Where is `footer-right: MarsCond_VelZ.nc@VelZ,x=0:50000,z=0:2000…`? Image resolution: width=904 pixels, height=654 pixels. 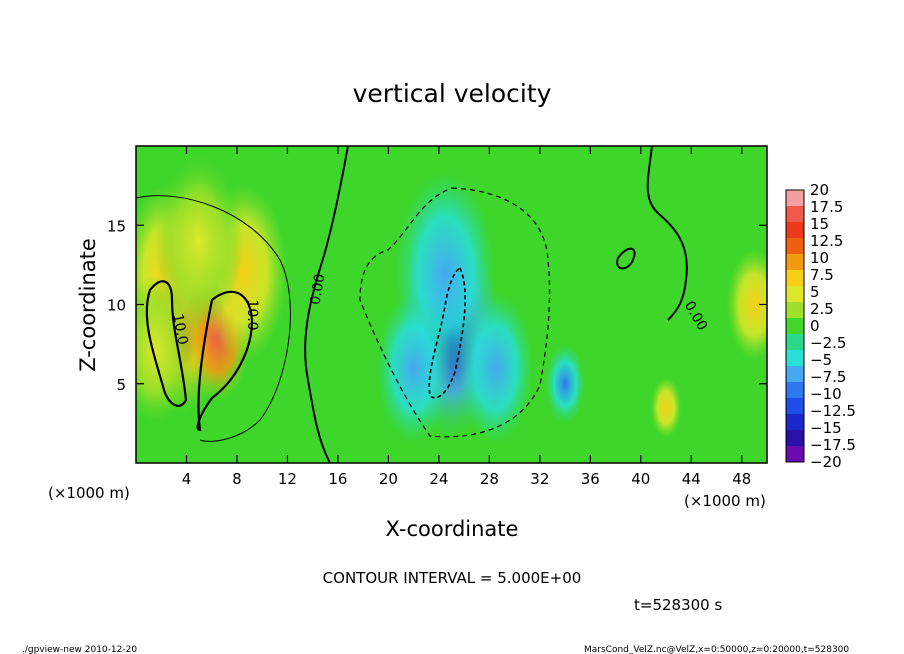 footer-right: MarsCond_VelZ.nc@VelZ,x=0:50000,z=0:2000… is located at coordinates (716, 649).